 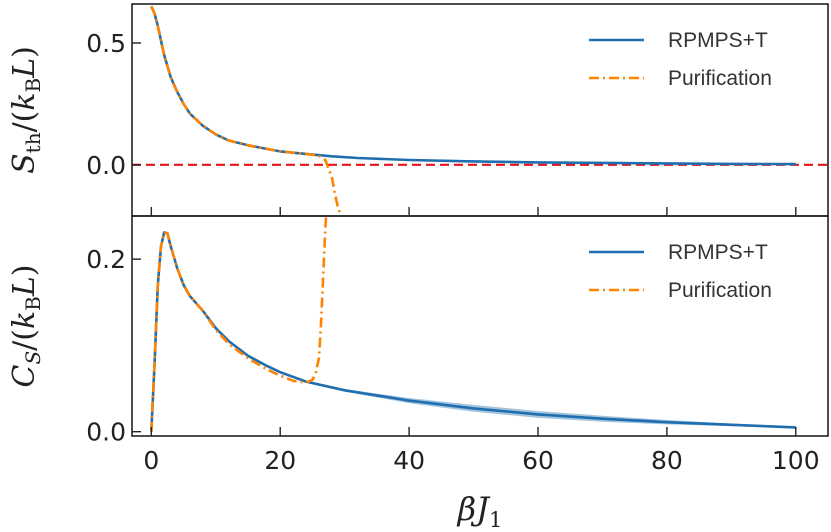 What do you see at coordinates (796, 460) in the screenshot?
I see `xtick-label: 100` at bounding box center [796, 460].